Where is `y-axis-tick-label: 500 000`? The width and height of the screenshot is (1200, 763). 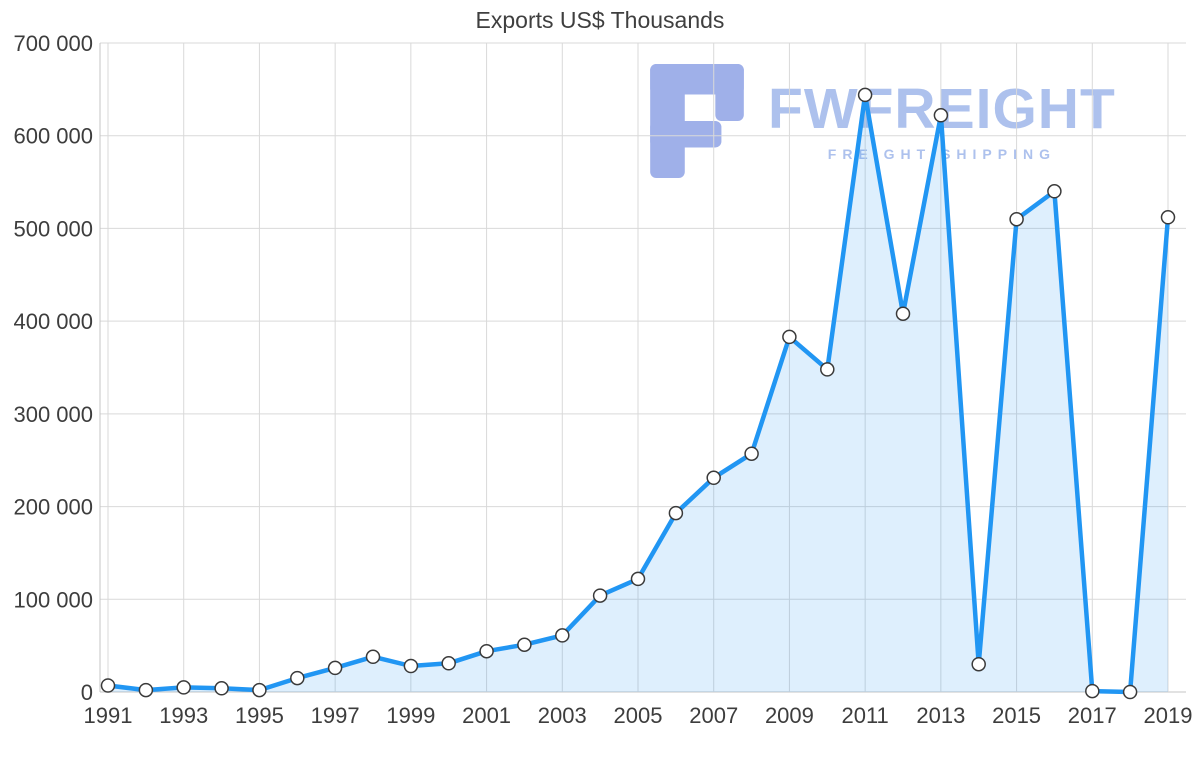
y-axis-tick-label: 500 000 is located at coordinates (53, 228).